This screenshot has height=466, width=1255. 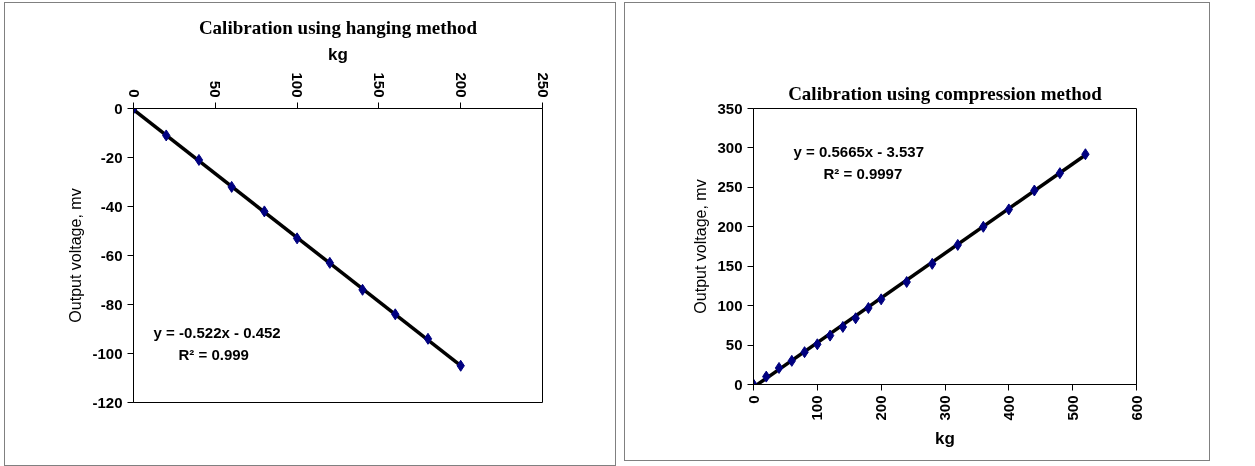 I want to click on y-tick-label: -60, so click(x=111, y=255).